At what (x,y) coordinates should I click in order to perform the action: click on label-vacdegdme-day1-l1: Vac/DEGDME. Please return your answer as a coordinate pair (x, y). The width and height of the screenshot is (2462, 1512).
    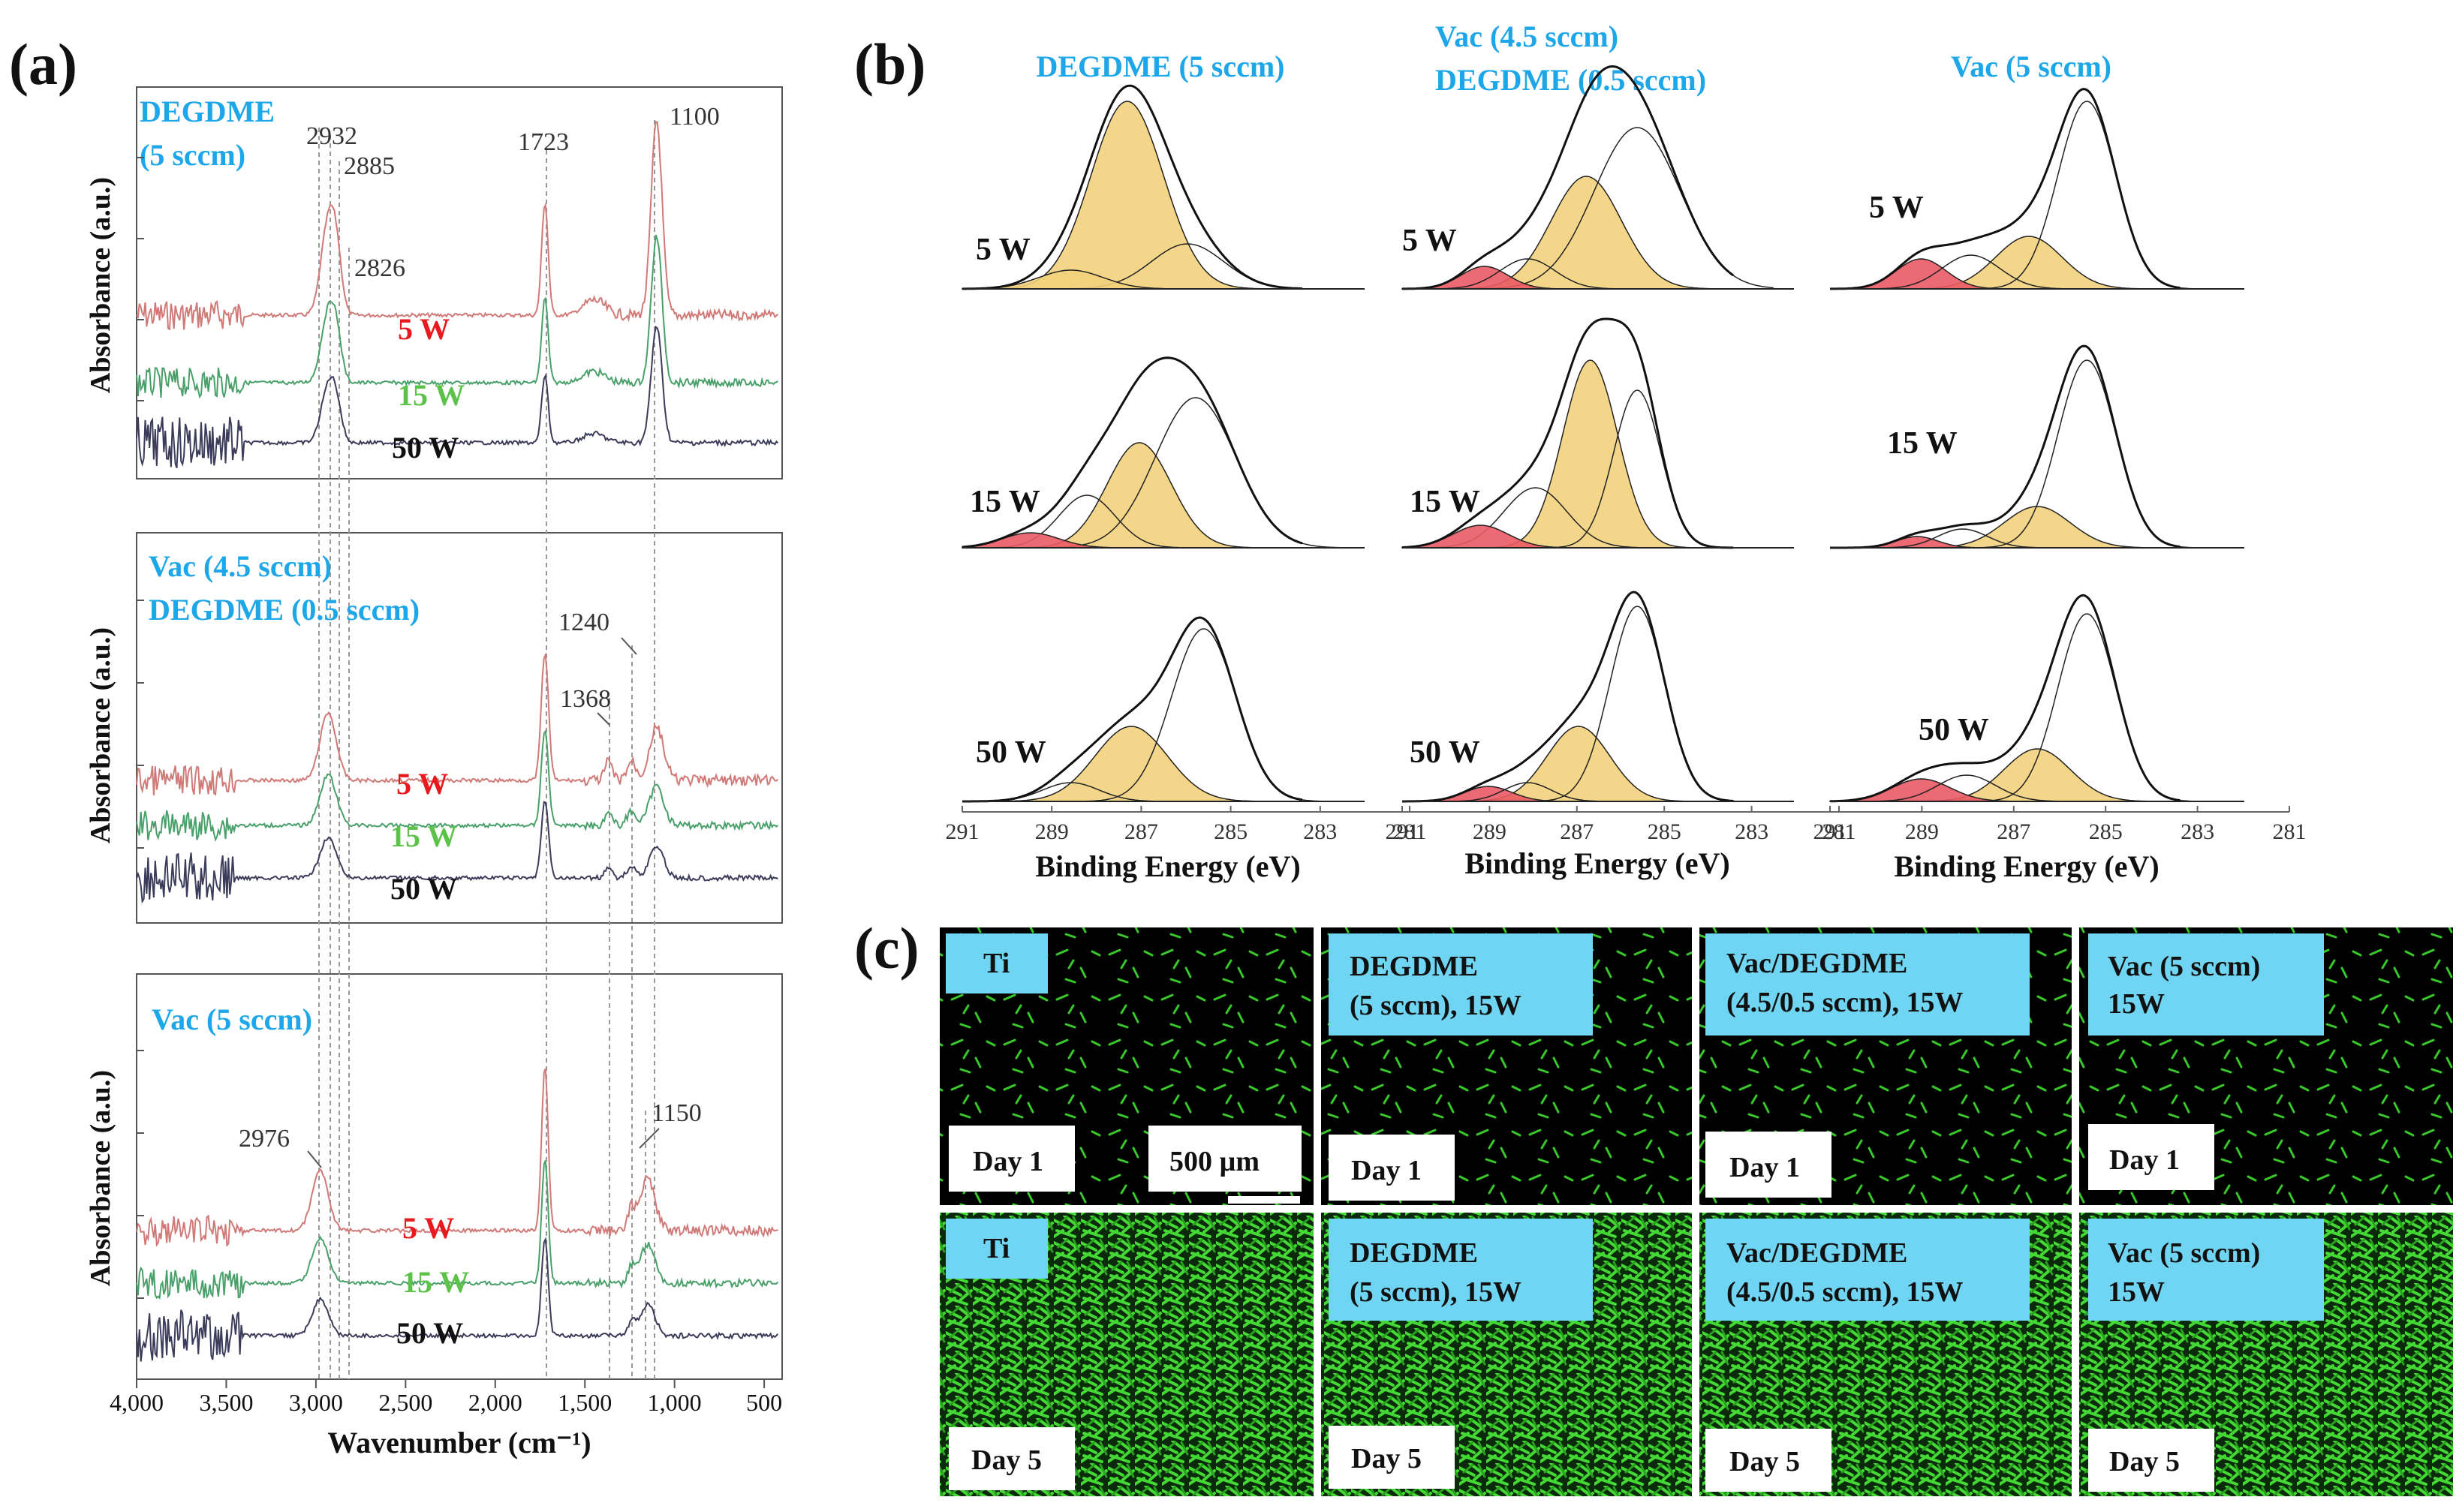
    Looking at the image, I should click on (1817, 963).